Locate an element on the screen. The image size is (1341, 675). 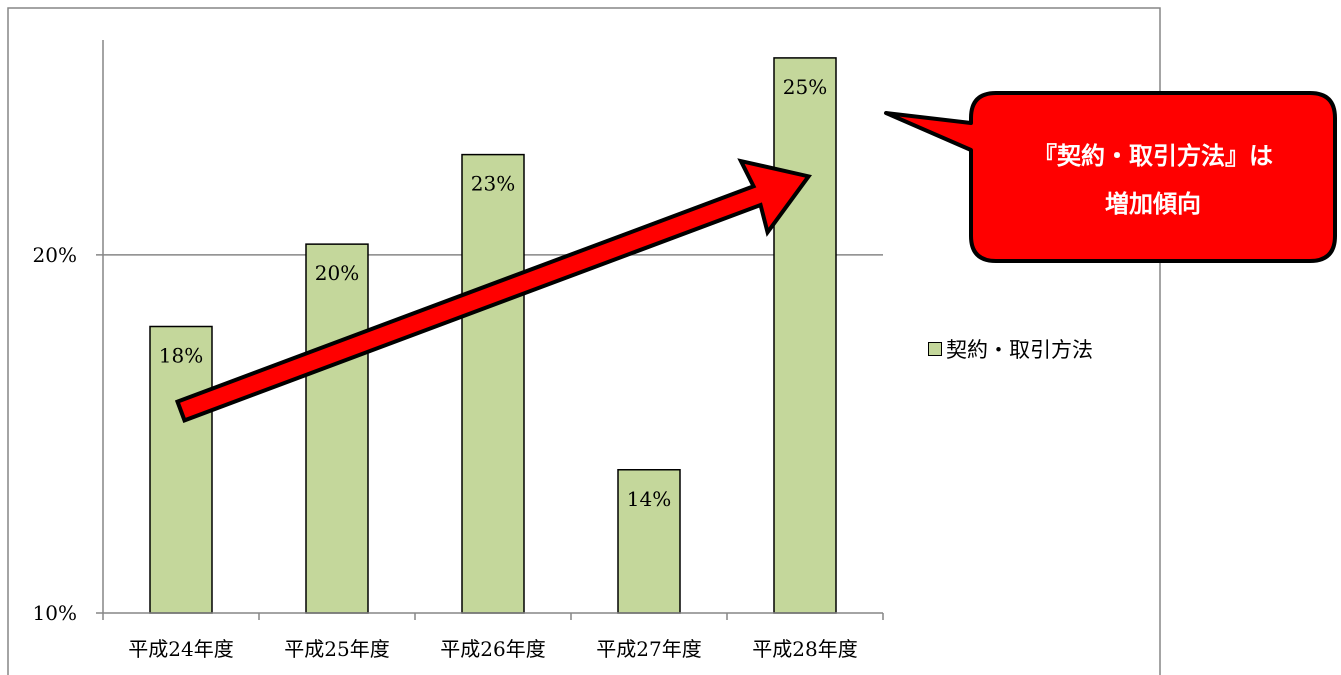
data-label: 20% is located at coordinates (337, 273).